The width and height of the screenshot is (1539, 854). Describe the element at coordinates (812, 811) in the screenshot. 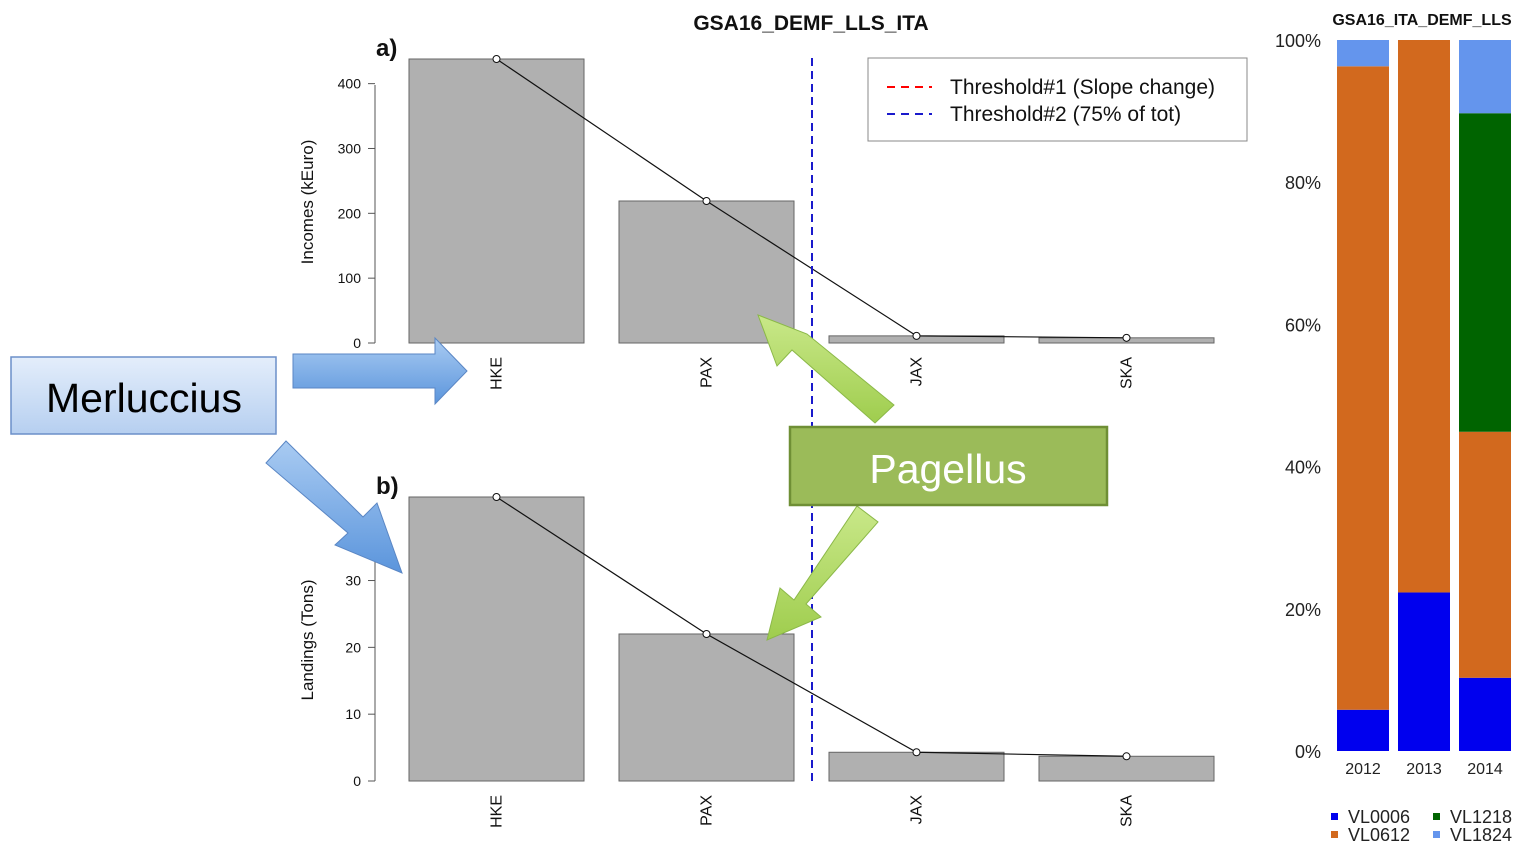

I see `panel-b-x-tick-labels: HKE PAX JAX SKA` at that location.